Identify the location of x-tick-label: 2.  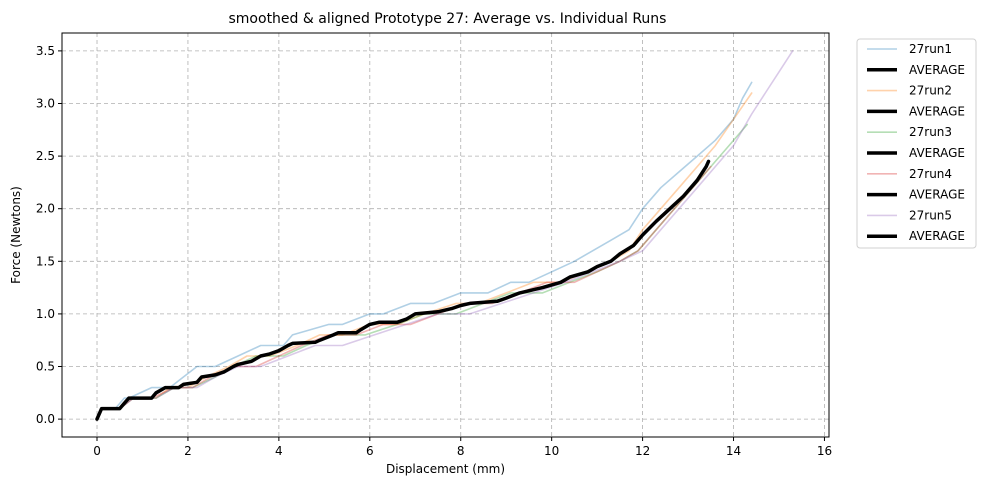
(188, 451).